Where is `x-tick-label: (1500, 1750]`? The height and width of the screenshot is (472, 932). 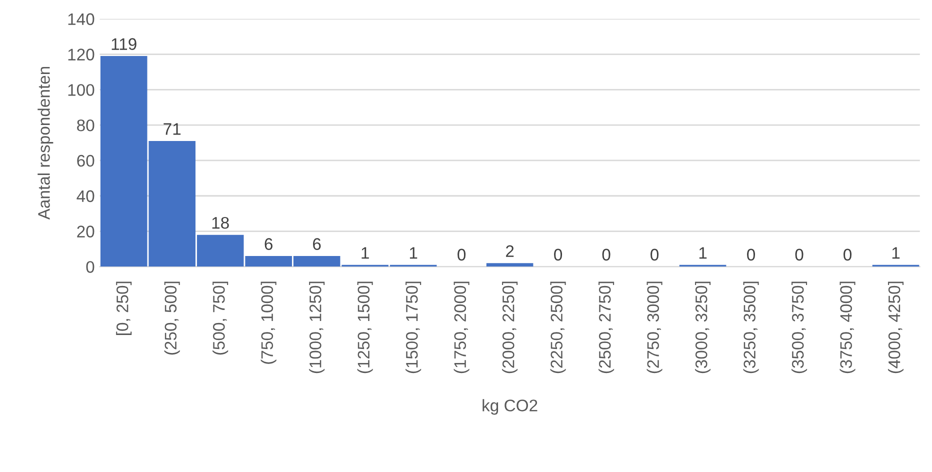
x-tick-label: (1500, 1750] is located at coordinates (414, 328).